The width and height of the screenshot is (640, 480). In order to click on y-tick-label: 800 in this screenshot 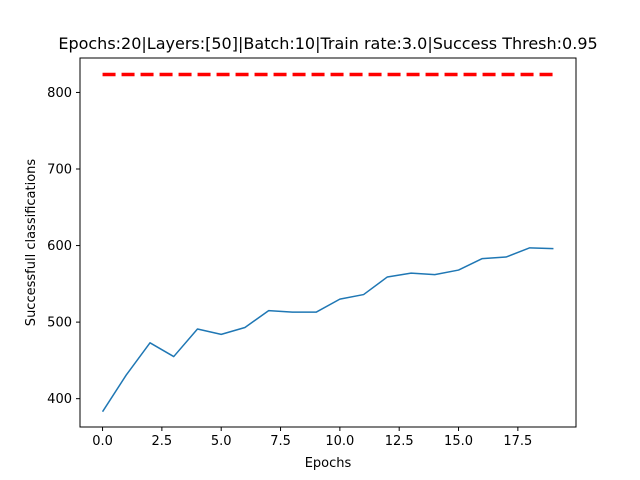, I will do `click(59, 93)`.